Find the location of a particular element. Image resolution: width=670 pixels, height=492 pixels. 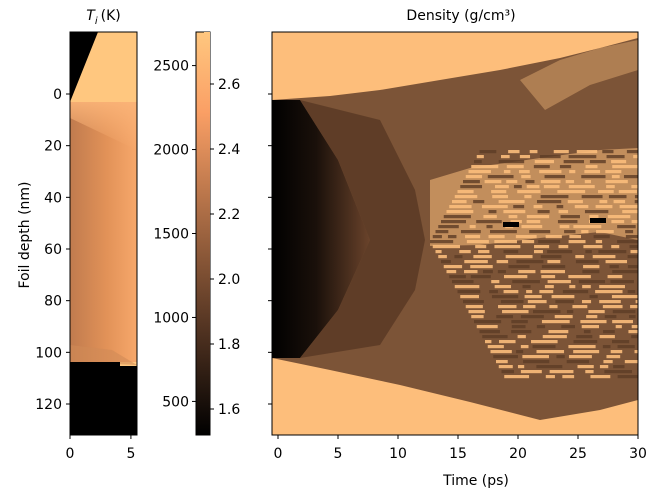

ti-y-tick-label: 40 is located at coordinates (53, 198).